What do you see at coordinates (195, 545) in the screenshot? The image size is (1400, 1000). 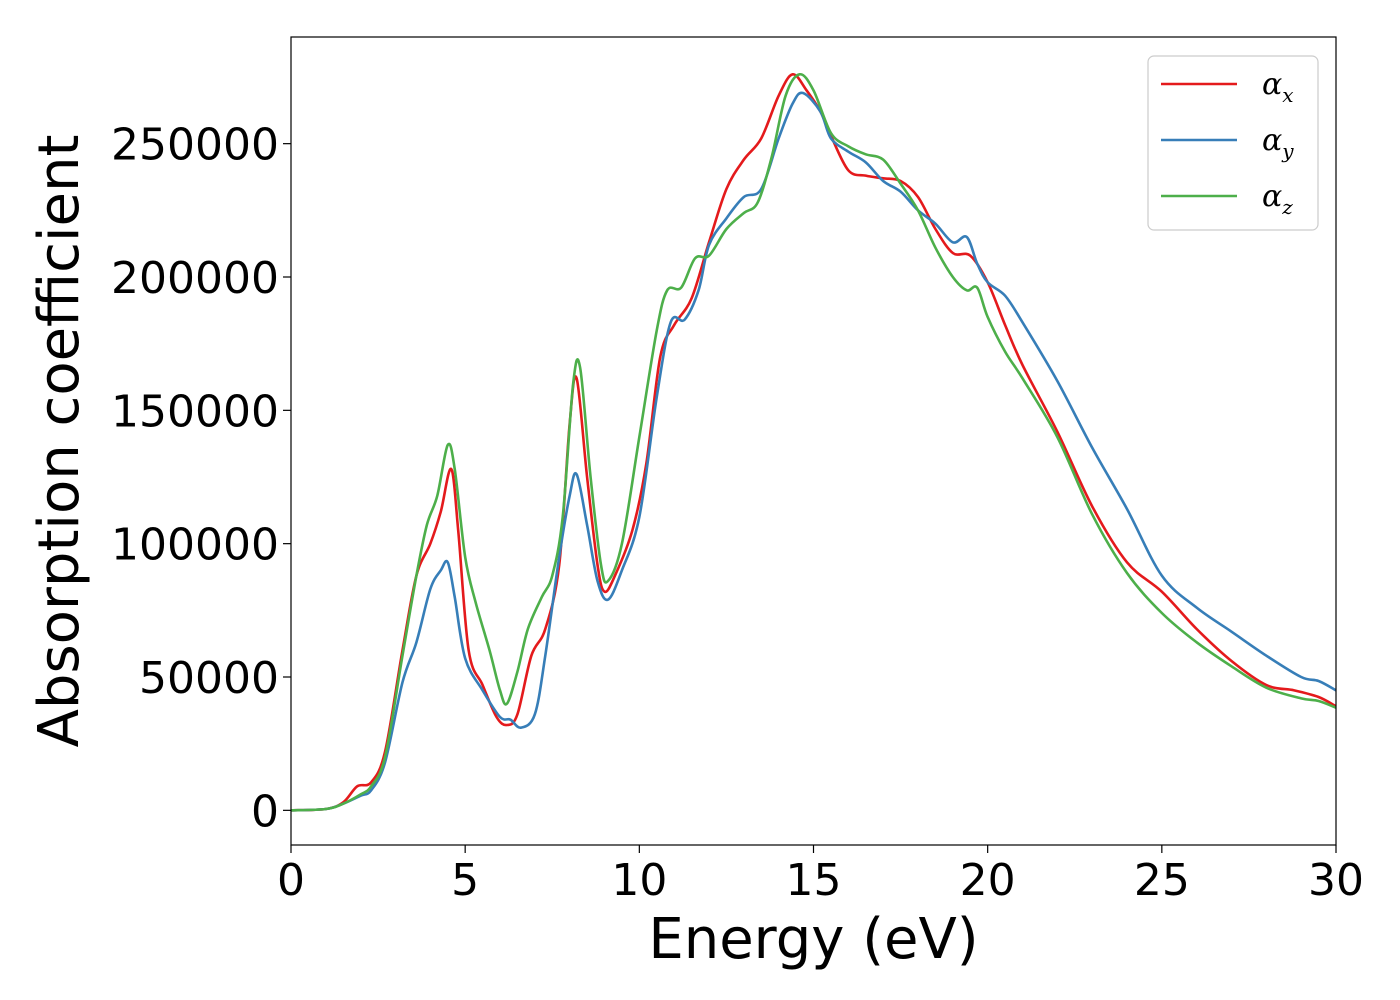 I see `y-tick-label: 100000` at bounding box center [195, 545].